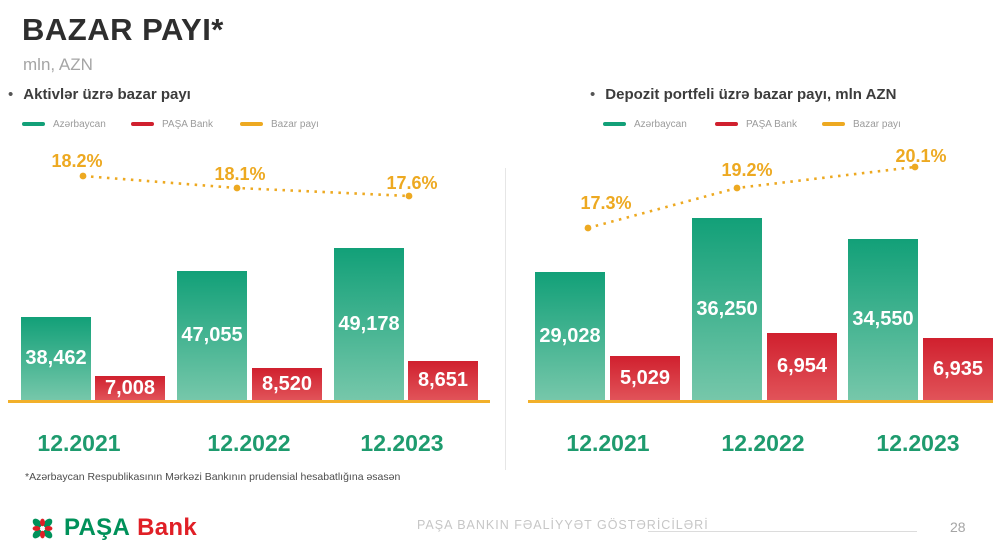 The height and width of the screenshot is (554, 1000). I want to click on bar-value-label: 6,935, so click(958, 368).